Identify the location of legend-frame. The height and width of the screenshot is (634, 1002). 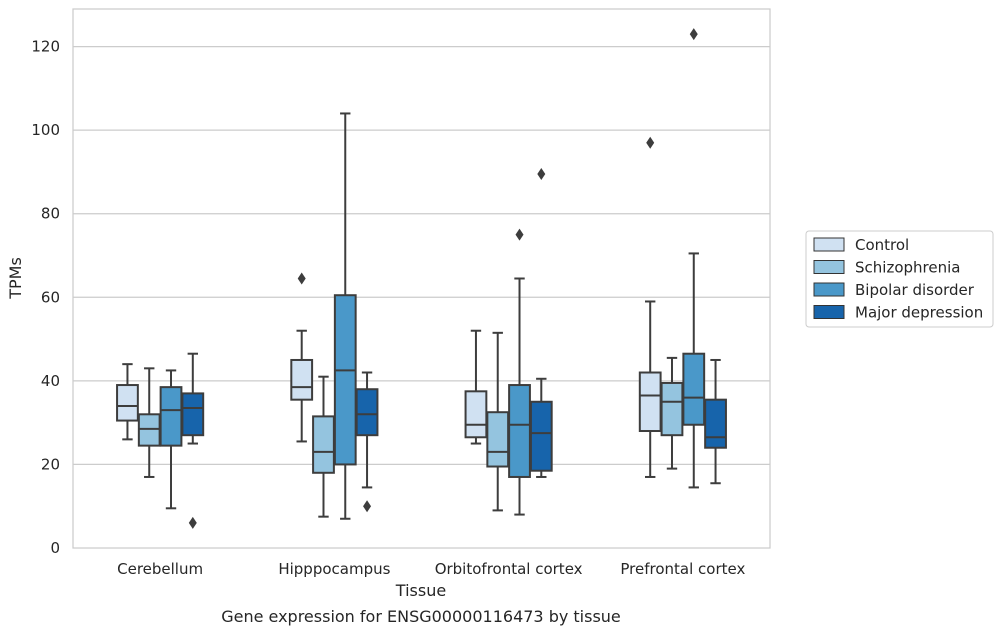
(899, 279).